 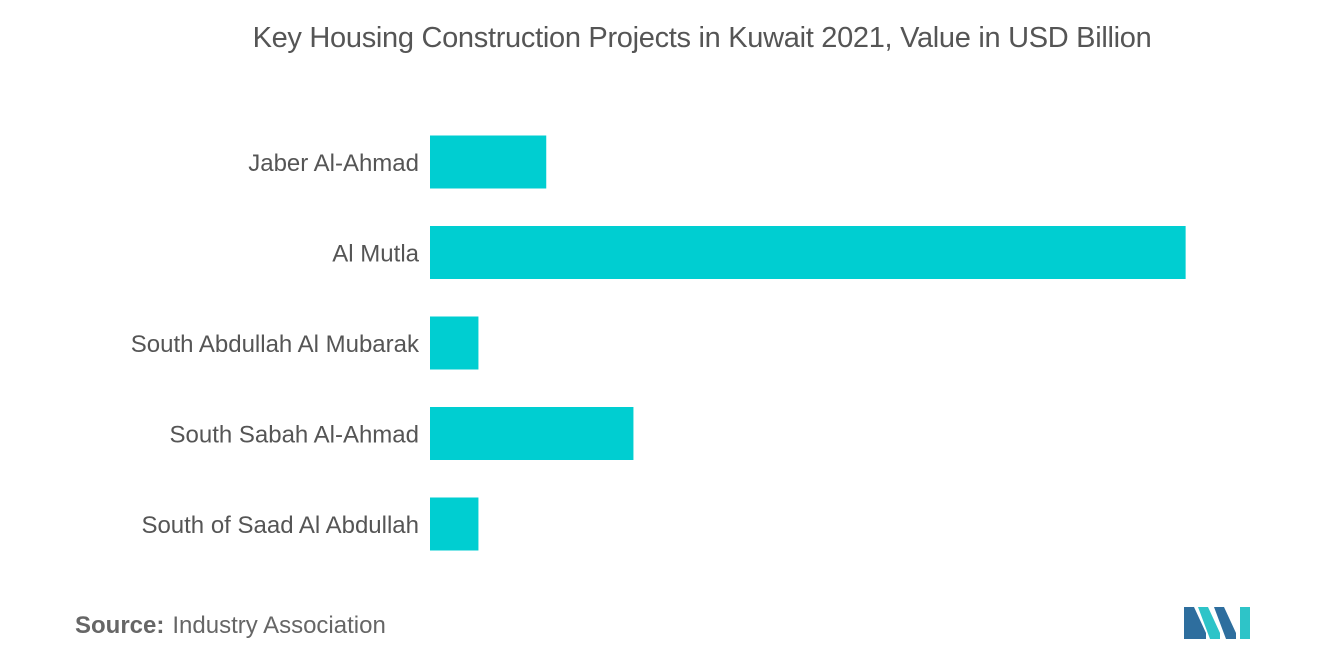 I want to click on source-text: Industry Association, so click(x=279, y=625).